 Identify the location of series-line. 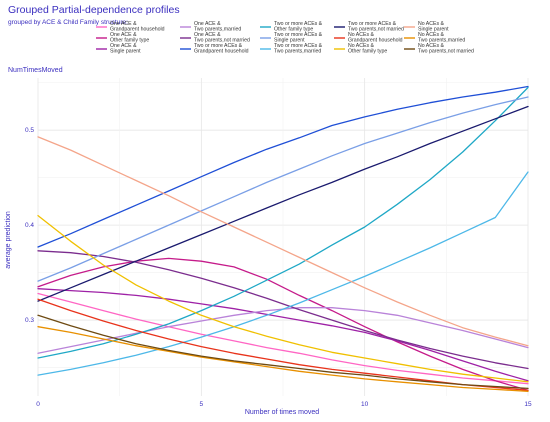
(283, 359).